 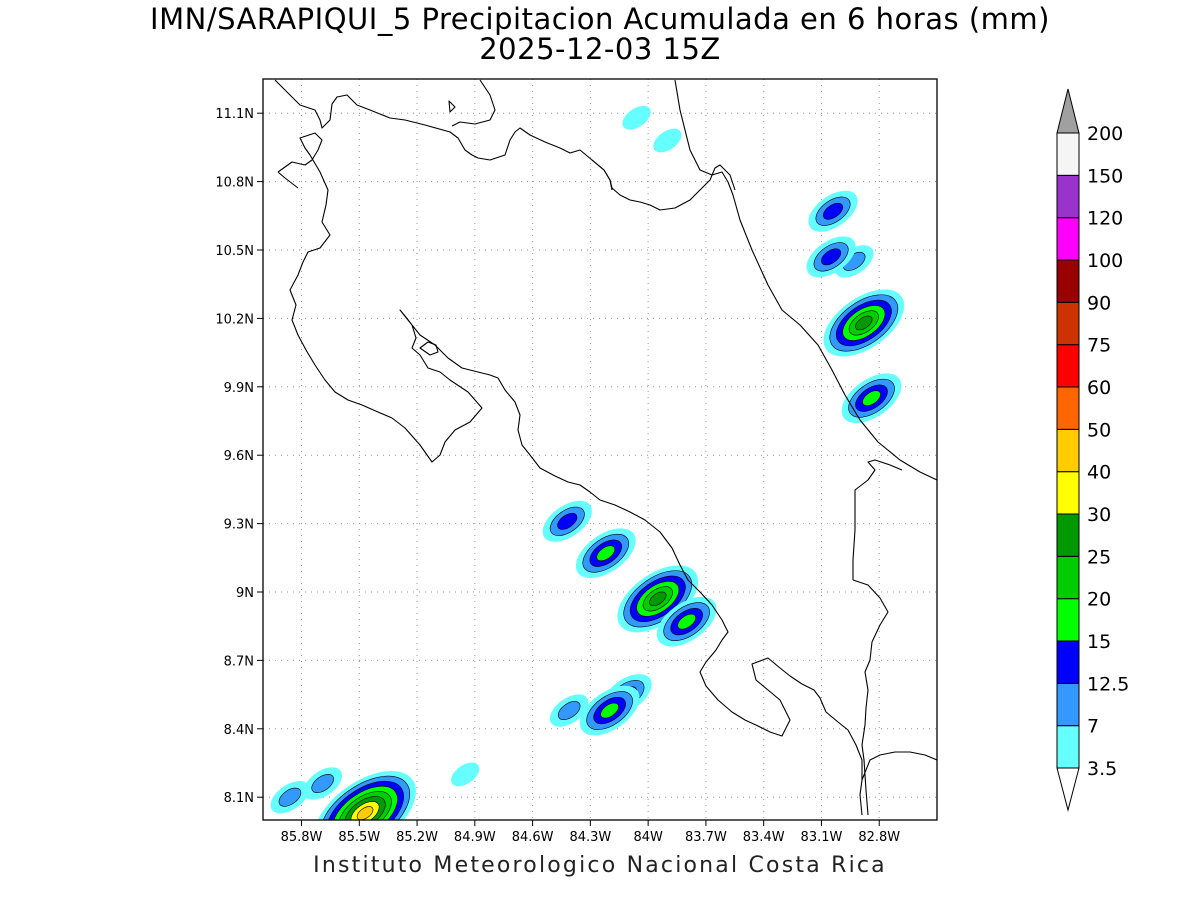 I want to click on colorbar-under-arrow, so click(x=1068, y=789).